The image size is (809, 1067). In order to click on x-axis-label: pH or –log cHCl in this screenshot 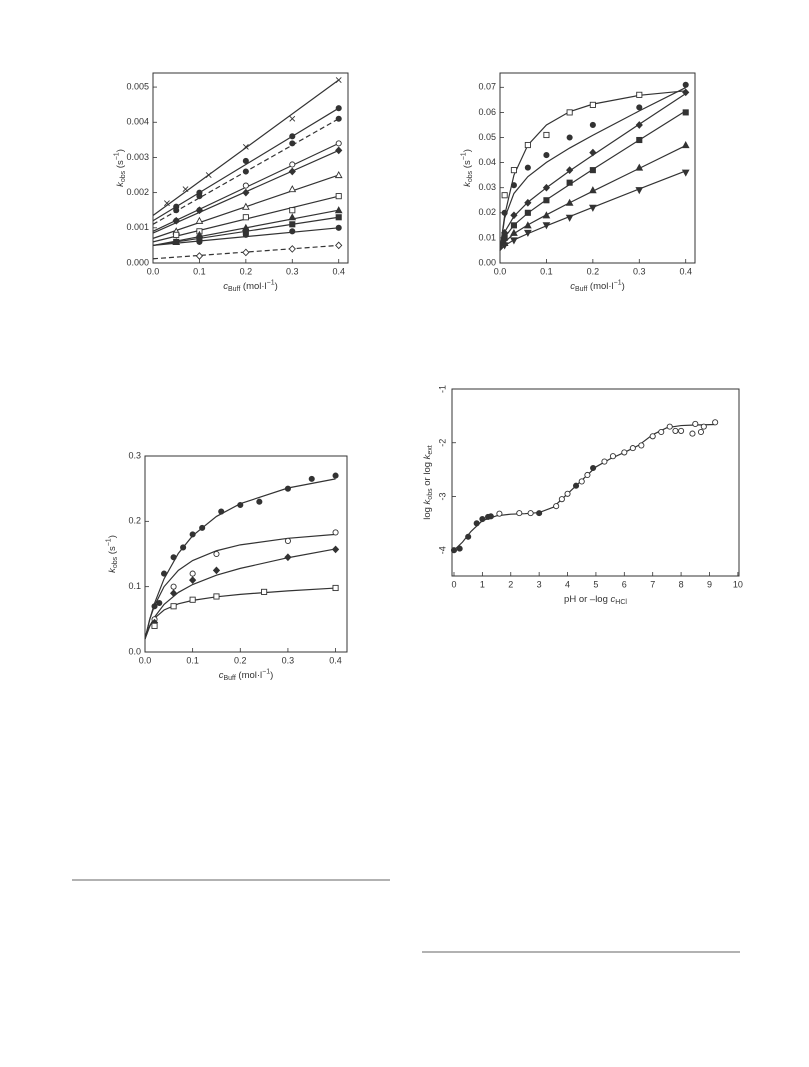, I will do `click(595, 600)`.